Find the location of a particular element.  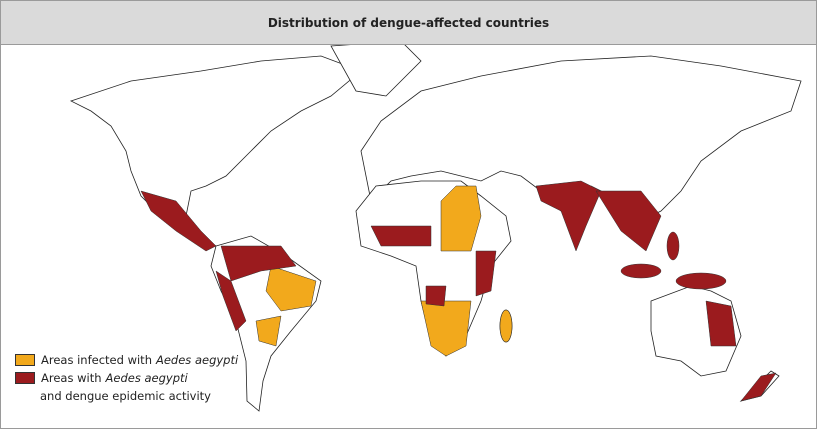

legend-text: and dengue epidemic activity is located at coordinates (125, 396).